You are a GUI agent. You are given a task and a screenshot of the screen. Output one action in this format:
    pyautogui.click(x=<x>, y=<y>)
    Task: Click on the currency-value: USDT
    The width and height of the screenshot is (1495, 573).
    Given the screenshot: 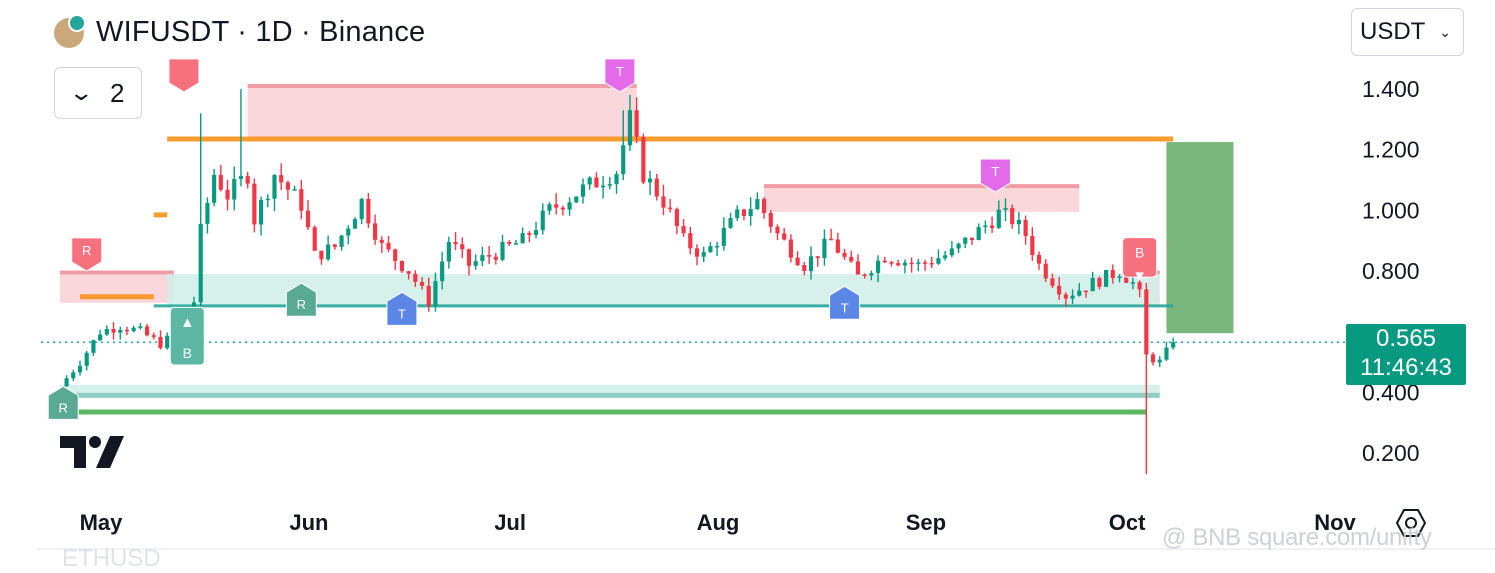 What is the action you would take?
    pyautogui.click(x=1393, y=31)
    